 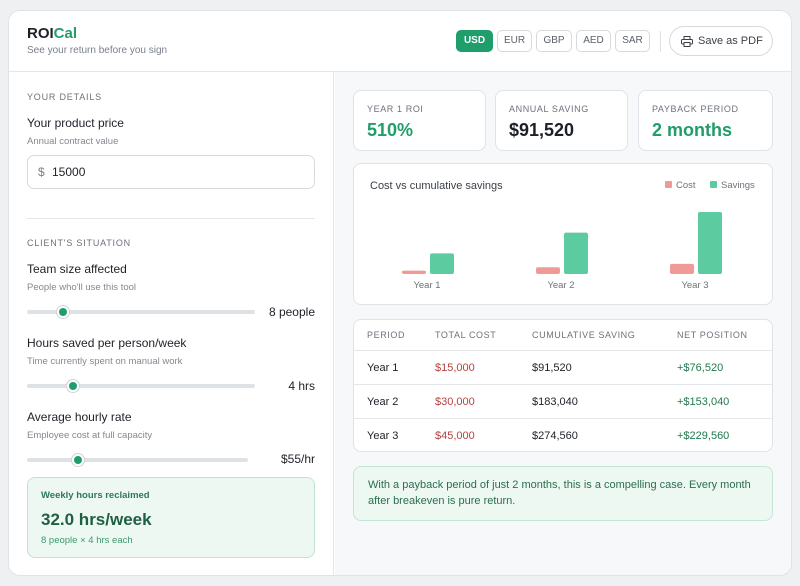 What do you see at coordinates (680, 185) in the screenshot?
I see `legend-item-cost: Cost` at bounding box center [680, 185].